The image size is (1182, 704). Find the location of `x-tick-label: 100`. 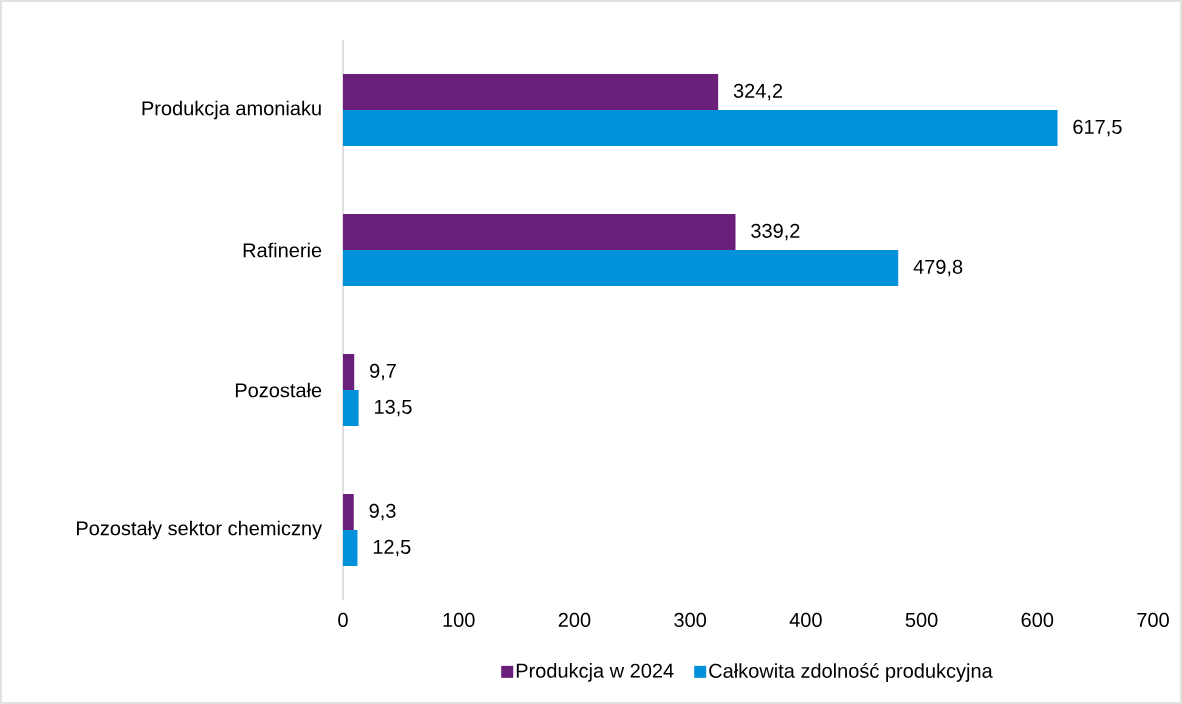

x-tick-label: 100 is located at coordinates (459, 620).